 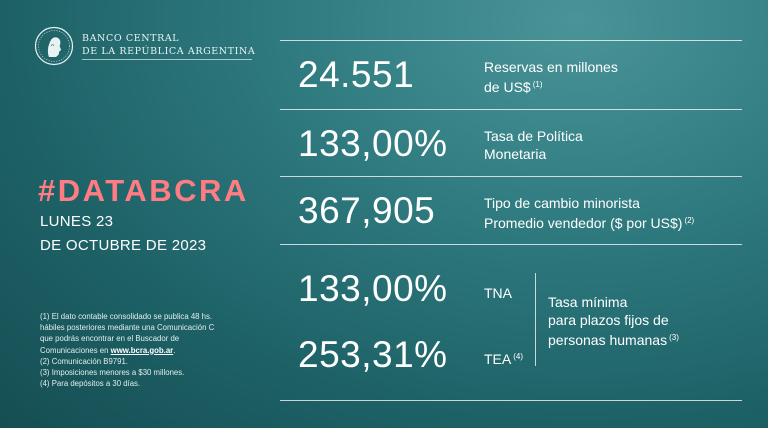 What do you see at coordinates (174, 350) in the screenshot?
I see `footnote-1-suffix: .` at bounding box center [174, 350].